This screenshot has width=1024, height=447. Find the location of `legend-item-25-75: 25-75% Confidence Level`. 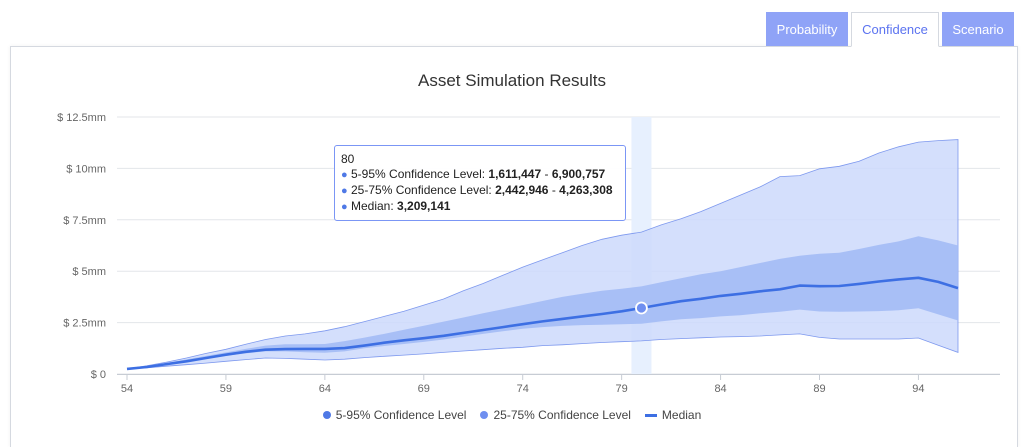

legend-item-25-75: 25-75% Confidence Level is located at coordinates (555, 415).